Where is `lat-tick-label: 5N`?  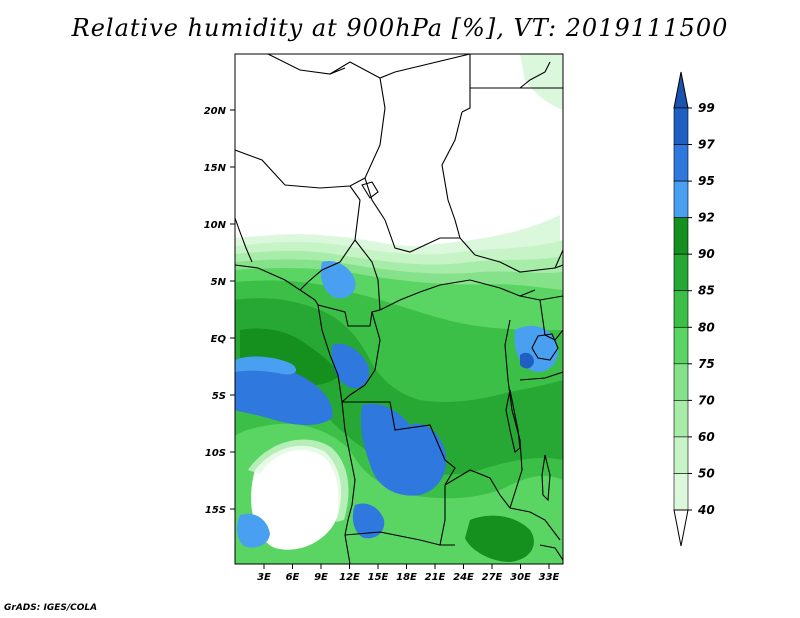 lat-tick-label: 5N is located at coordinates (219, 282).